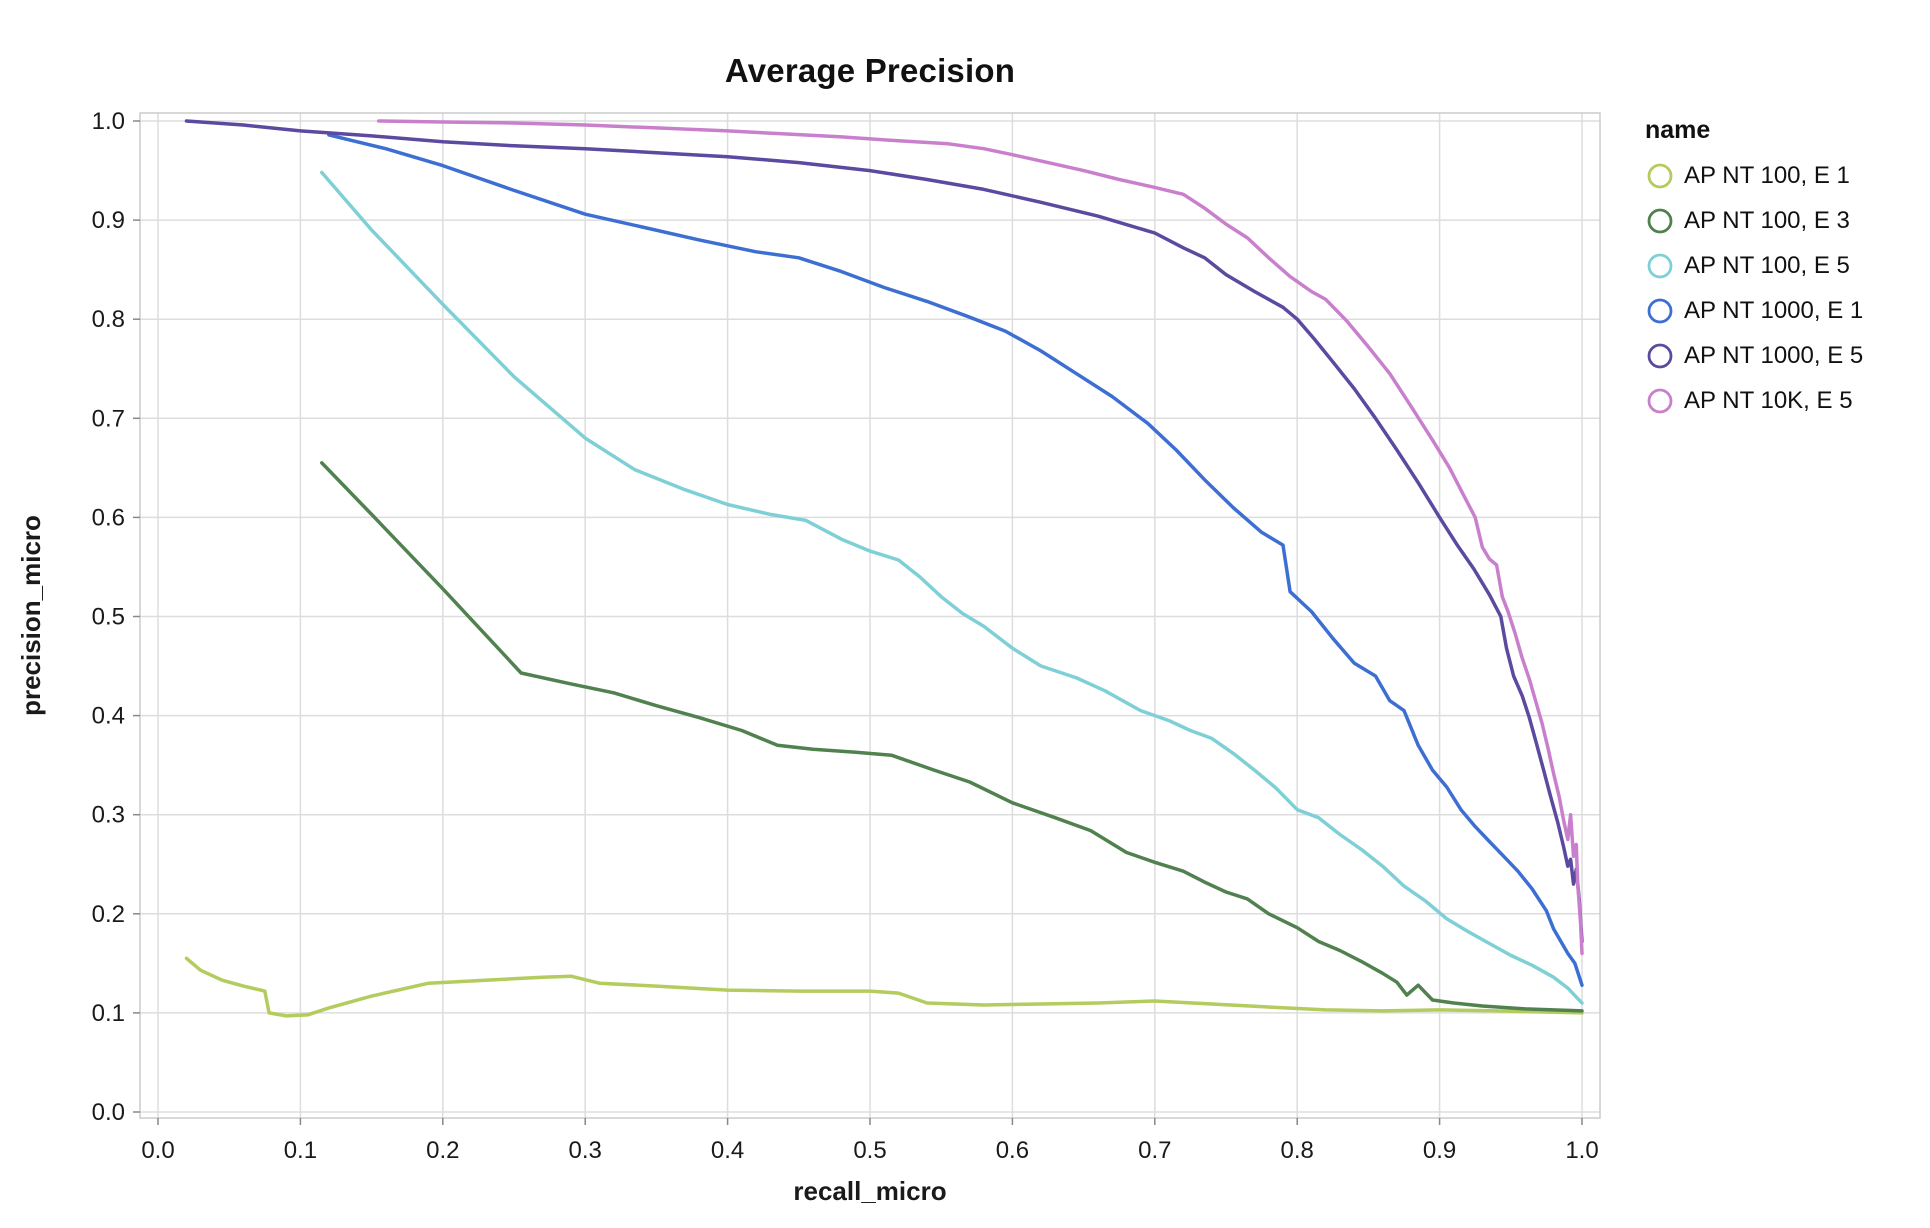 The height and width of the screenshot is (1228, 1930). What do you see at coordinates (108, 815) in the screenshot?
I see `y-tick-label: 0.3` at bounding box center [108, 815].